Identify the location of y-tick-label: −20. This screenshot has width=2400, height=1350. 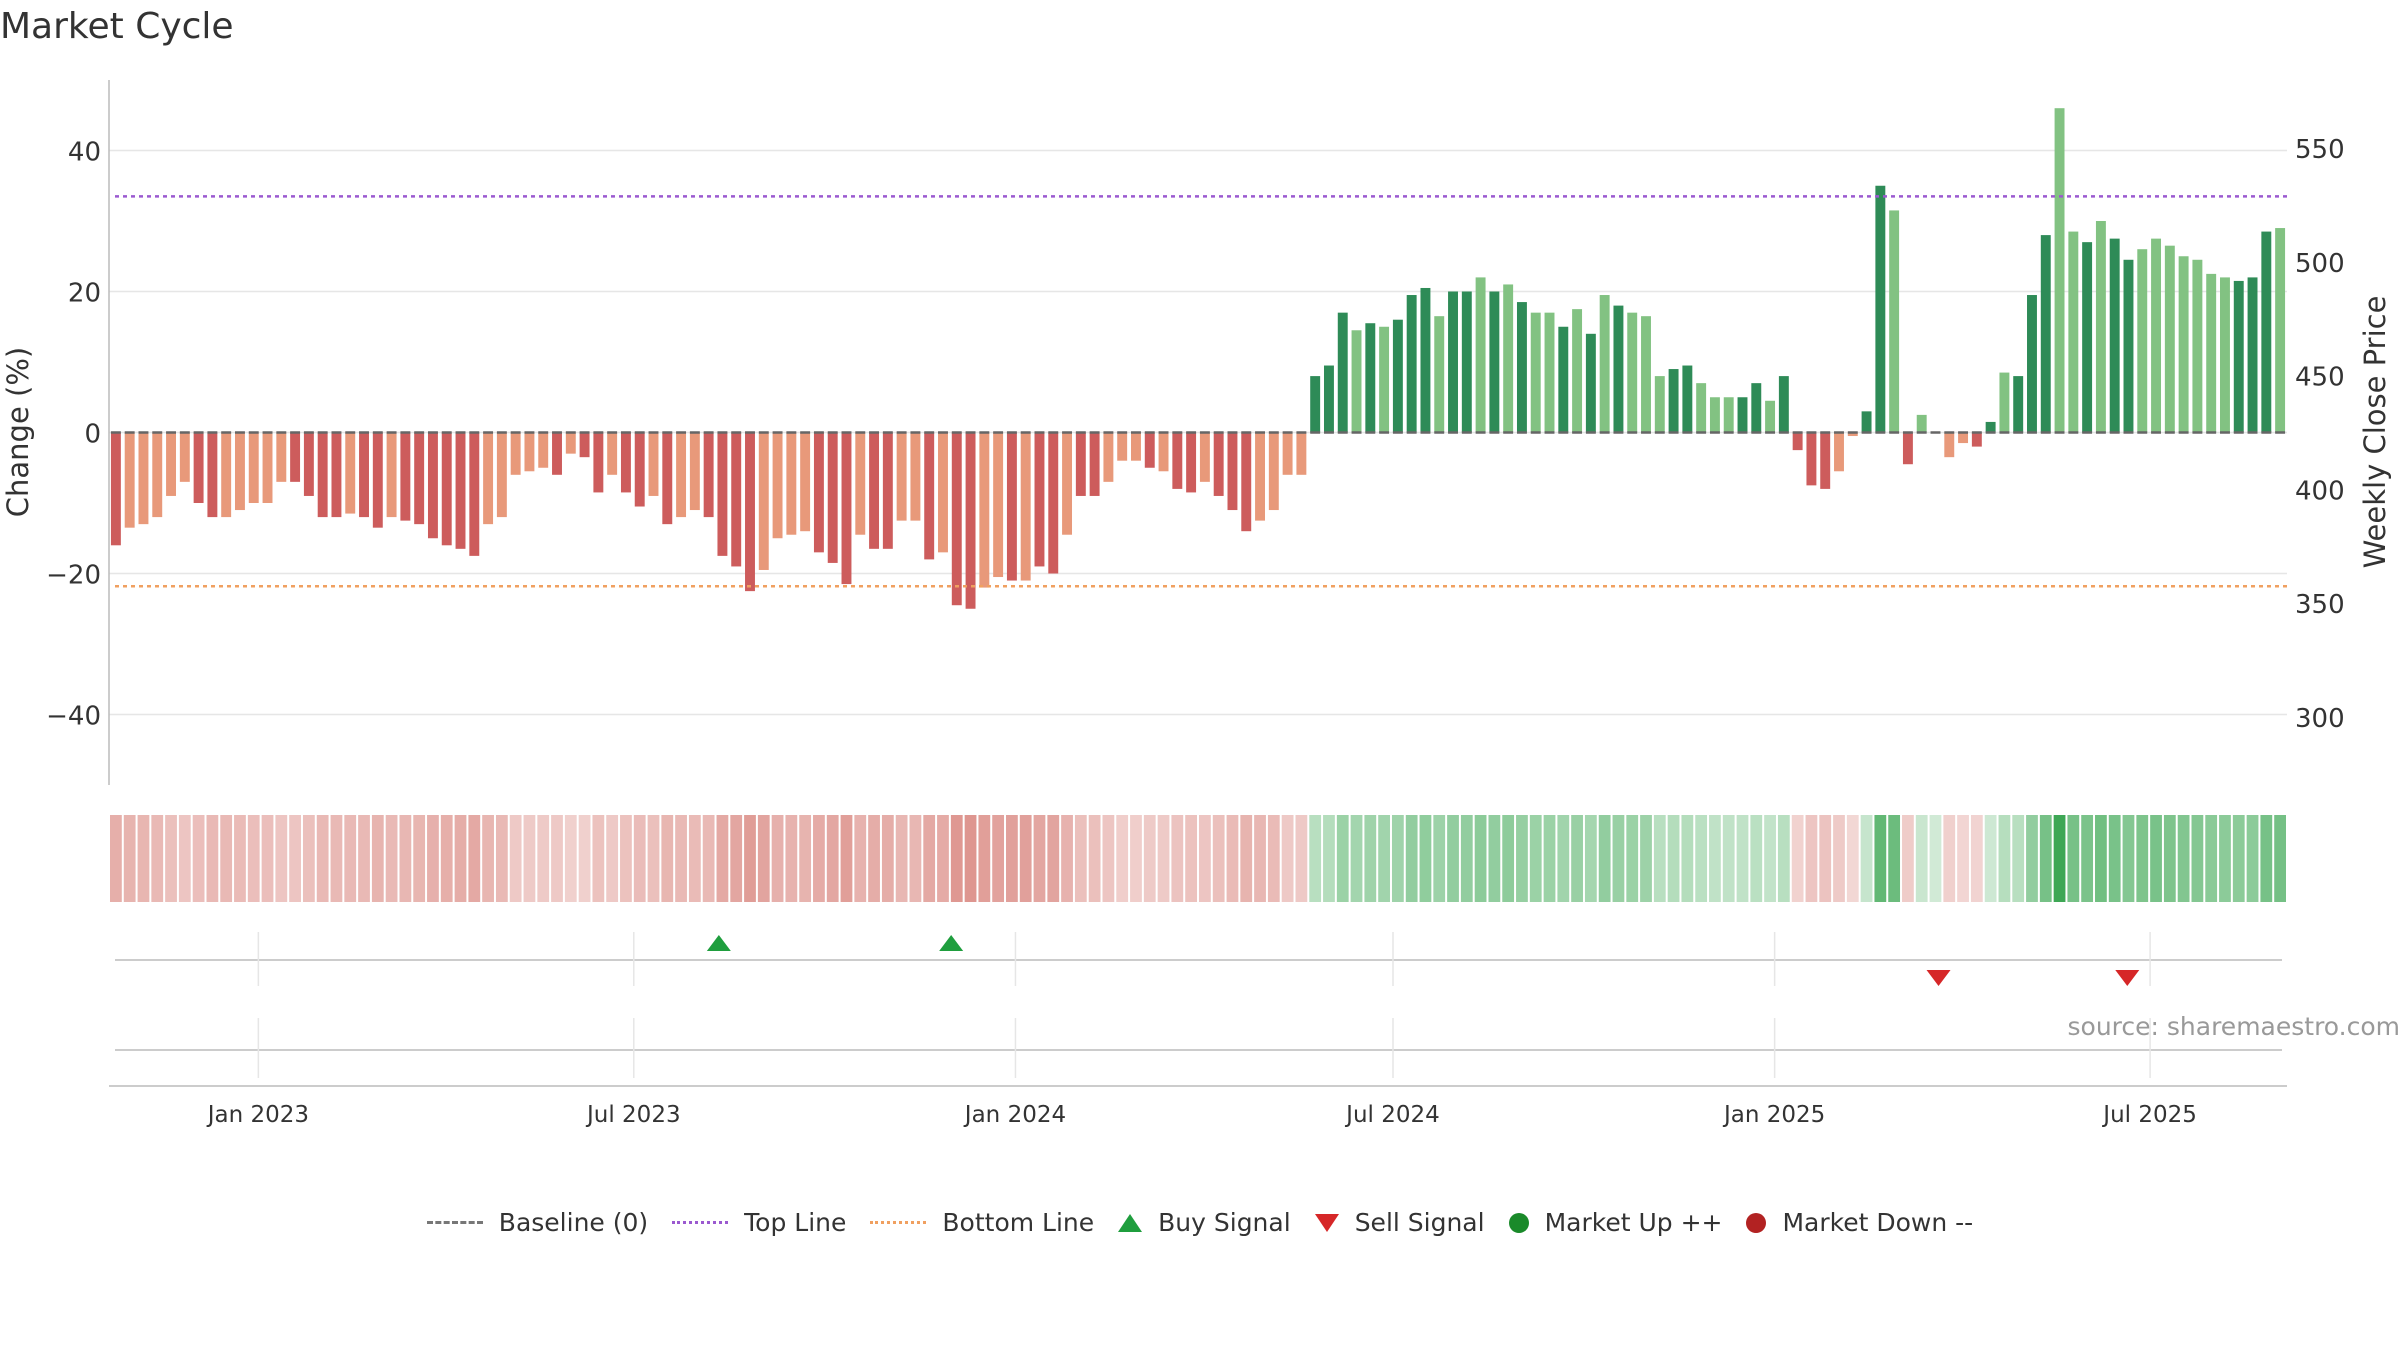
(73, 576).